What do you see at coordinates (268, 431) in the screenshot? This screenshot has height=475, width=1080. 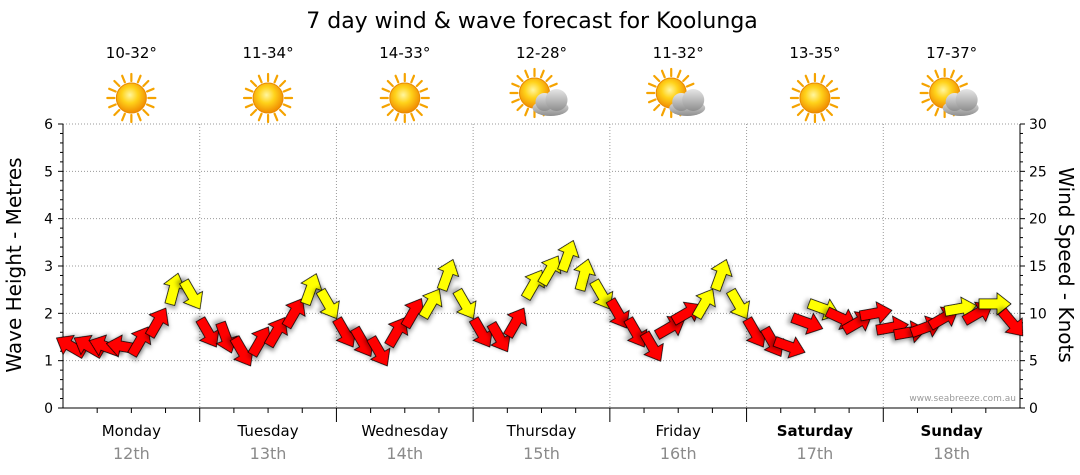 I see `day-name-label: Tuesday` at bounding box center [268, 431].